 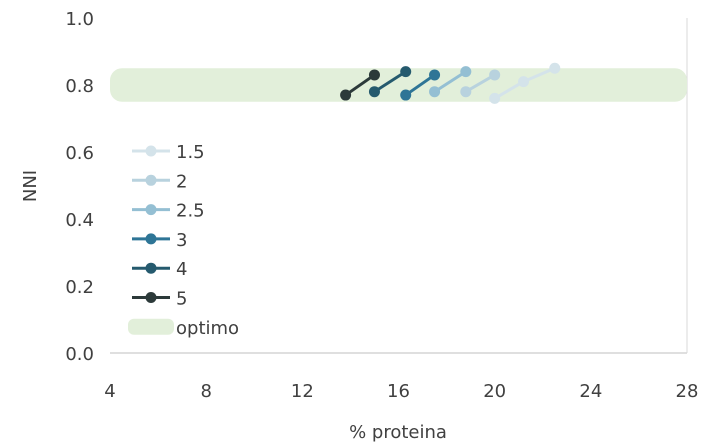 What do you see at coordinates (109, 391) in the screenshot?
I see `x-tick-label: 4` at bounding box center [109, 391].